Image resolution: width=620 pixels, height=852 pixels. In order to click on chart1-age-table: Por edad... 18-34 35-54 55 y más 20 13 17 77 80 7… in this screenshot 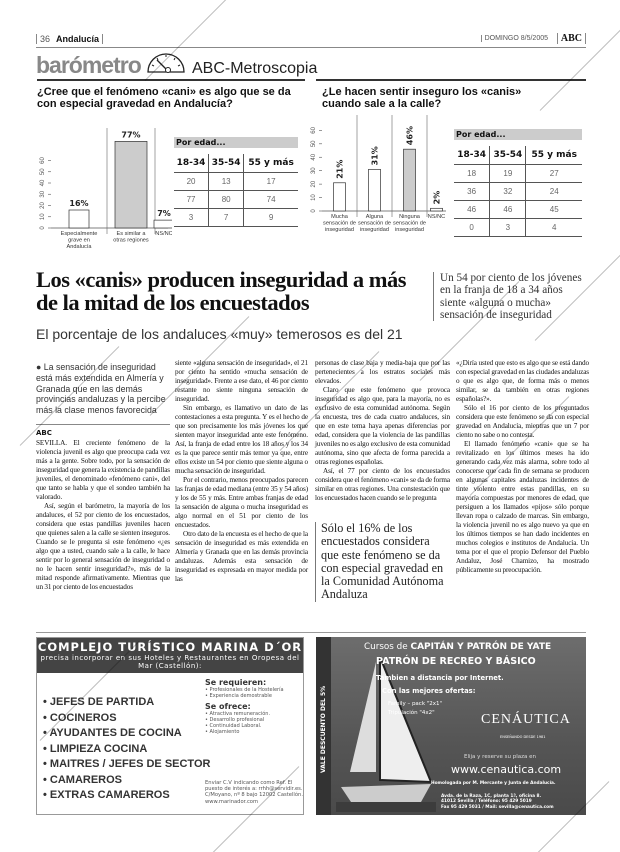, I will do `click(236, 182)`.